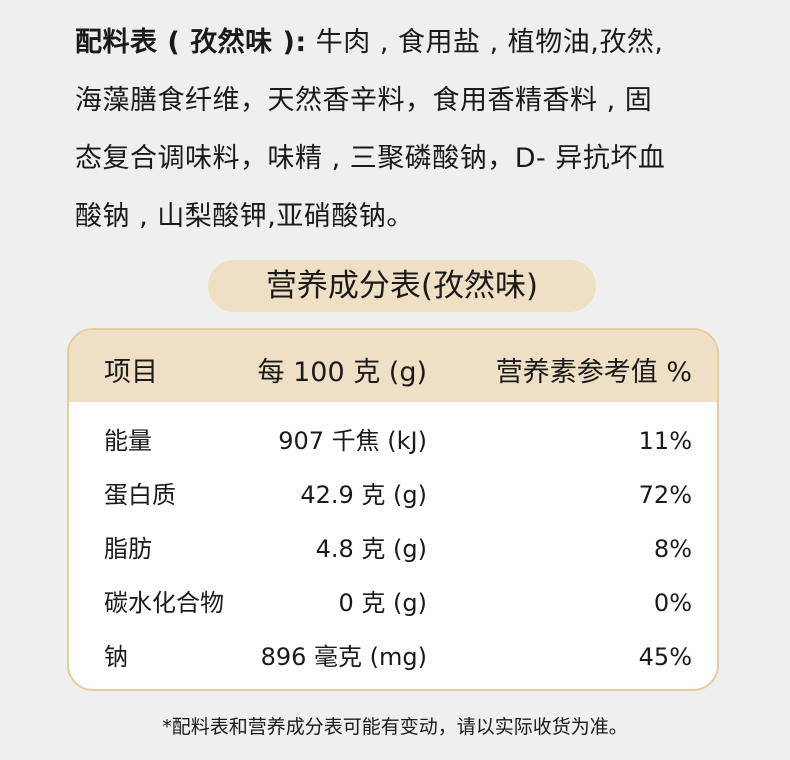 This screenshot has height=760, width=790. What do you see at coordinates (672, 549) in the screenshot?
I see `row-nrv: 8%` at bounding box center [672, 549].